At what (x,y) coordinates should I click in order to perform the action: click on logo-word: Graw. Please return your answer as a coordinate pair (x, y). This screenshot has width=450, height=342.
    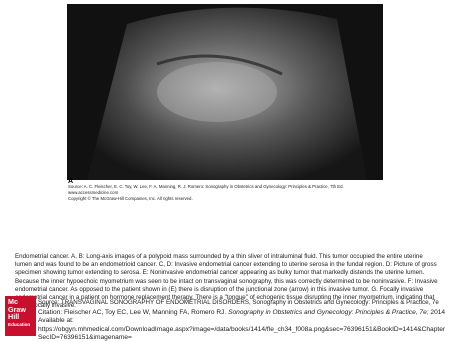
    Looking at the image, I should click on (17, 309).